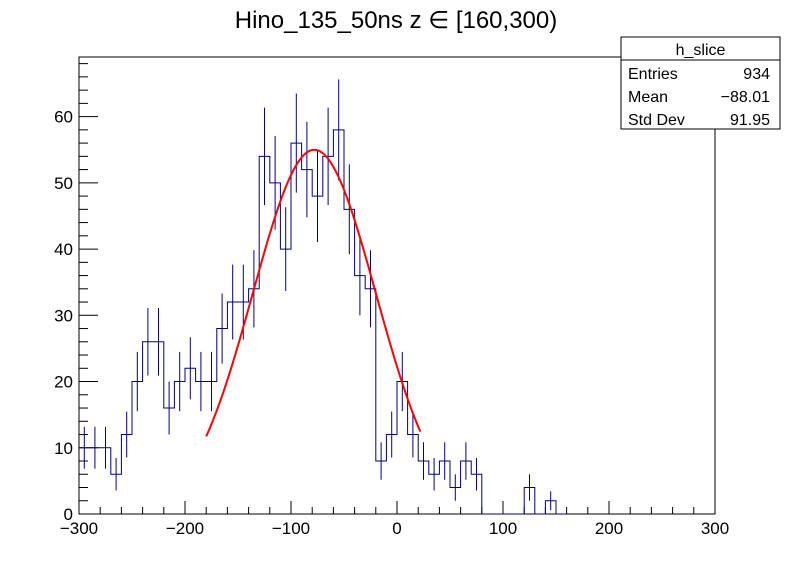  Describe the element at coordinates (63, 117) in the screenshot. I see `y-tick-label: 60` at that location.